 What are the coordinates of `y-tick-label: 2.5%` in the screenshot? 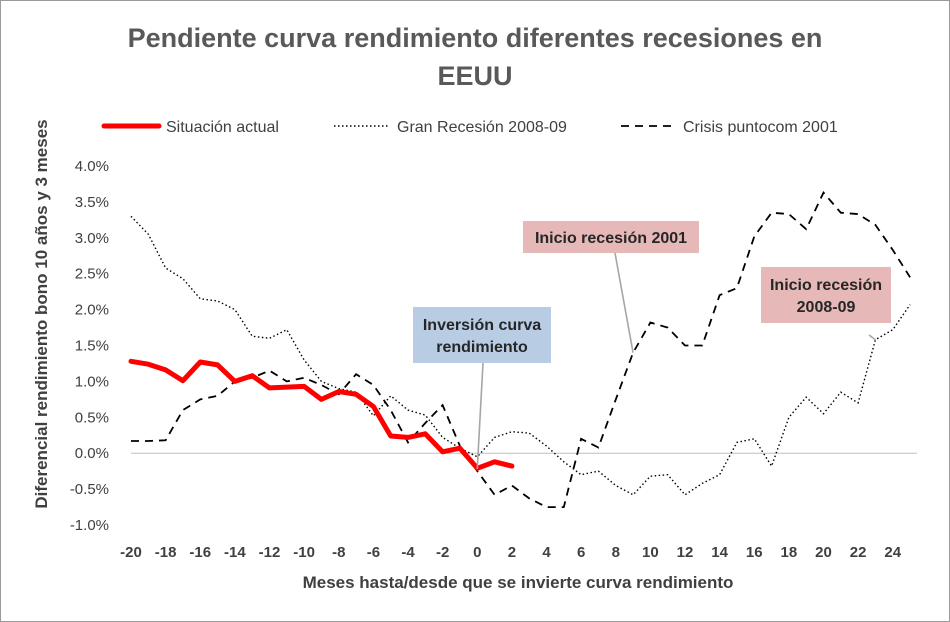 It's located at (92, 274).